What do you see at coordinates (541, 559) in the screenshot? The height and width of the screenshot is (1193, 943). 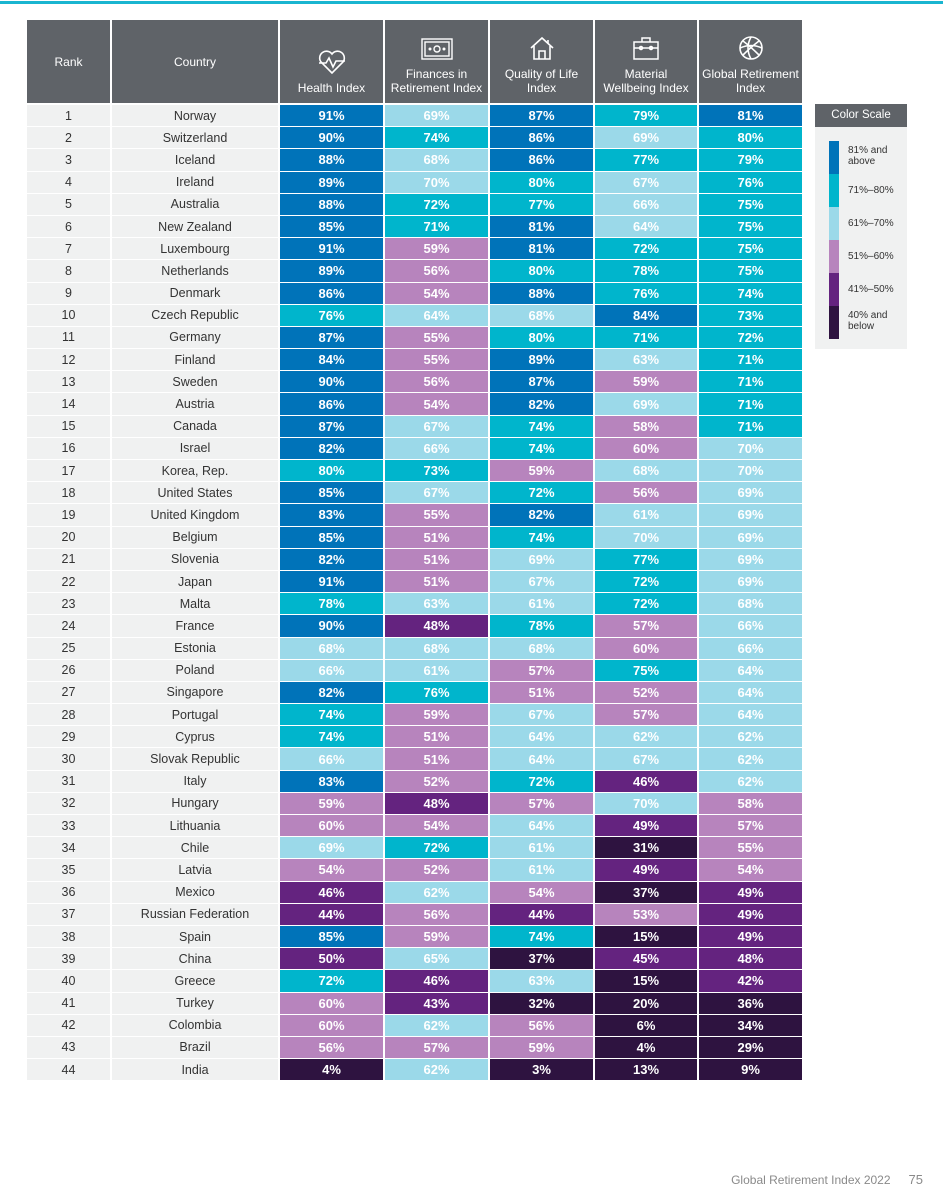 I see `quality-of-life-cell: 69%` at bounding box center [541, 559].